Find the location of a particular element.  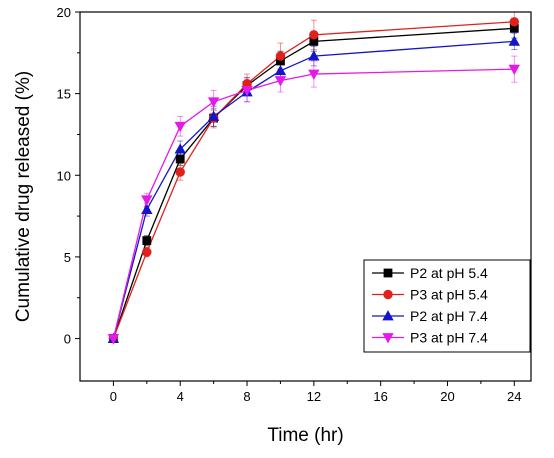

legend-label: P2 at pH 7.4 is located at coordinates (449, 316).